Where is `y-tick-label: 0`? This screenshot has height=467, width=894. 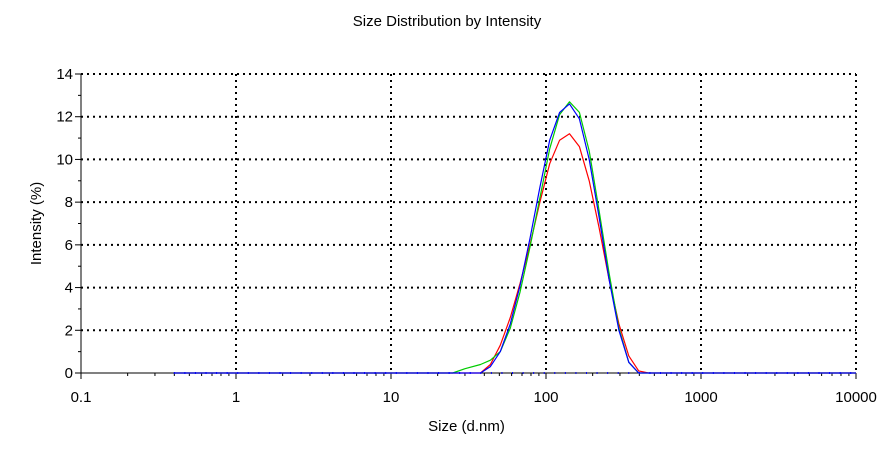 y-tick-label: 0 is located at coordinates (69, 373).